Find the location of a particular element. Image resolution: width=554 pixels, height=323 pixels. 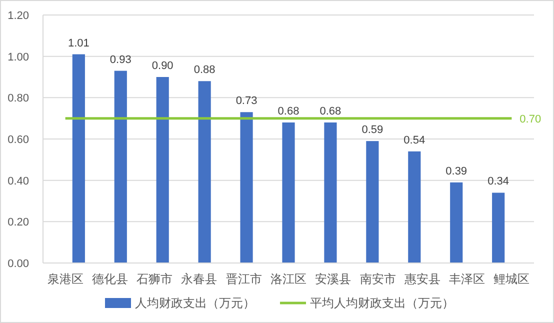

data-label: 0.88 is located at coordinates (205, 70).